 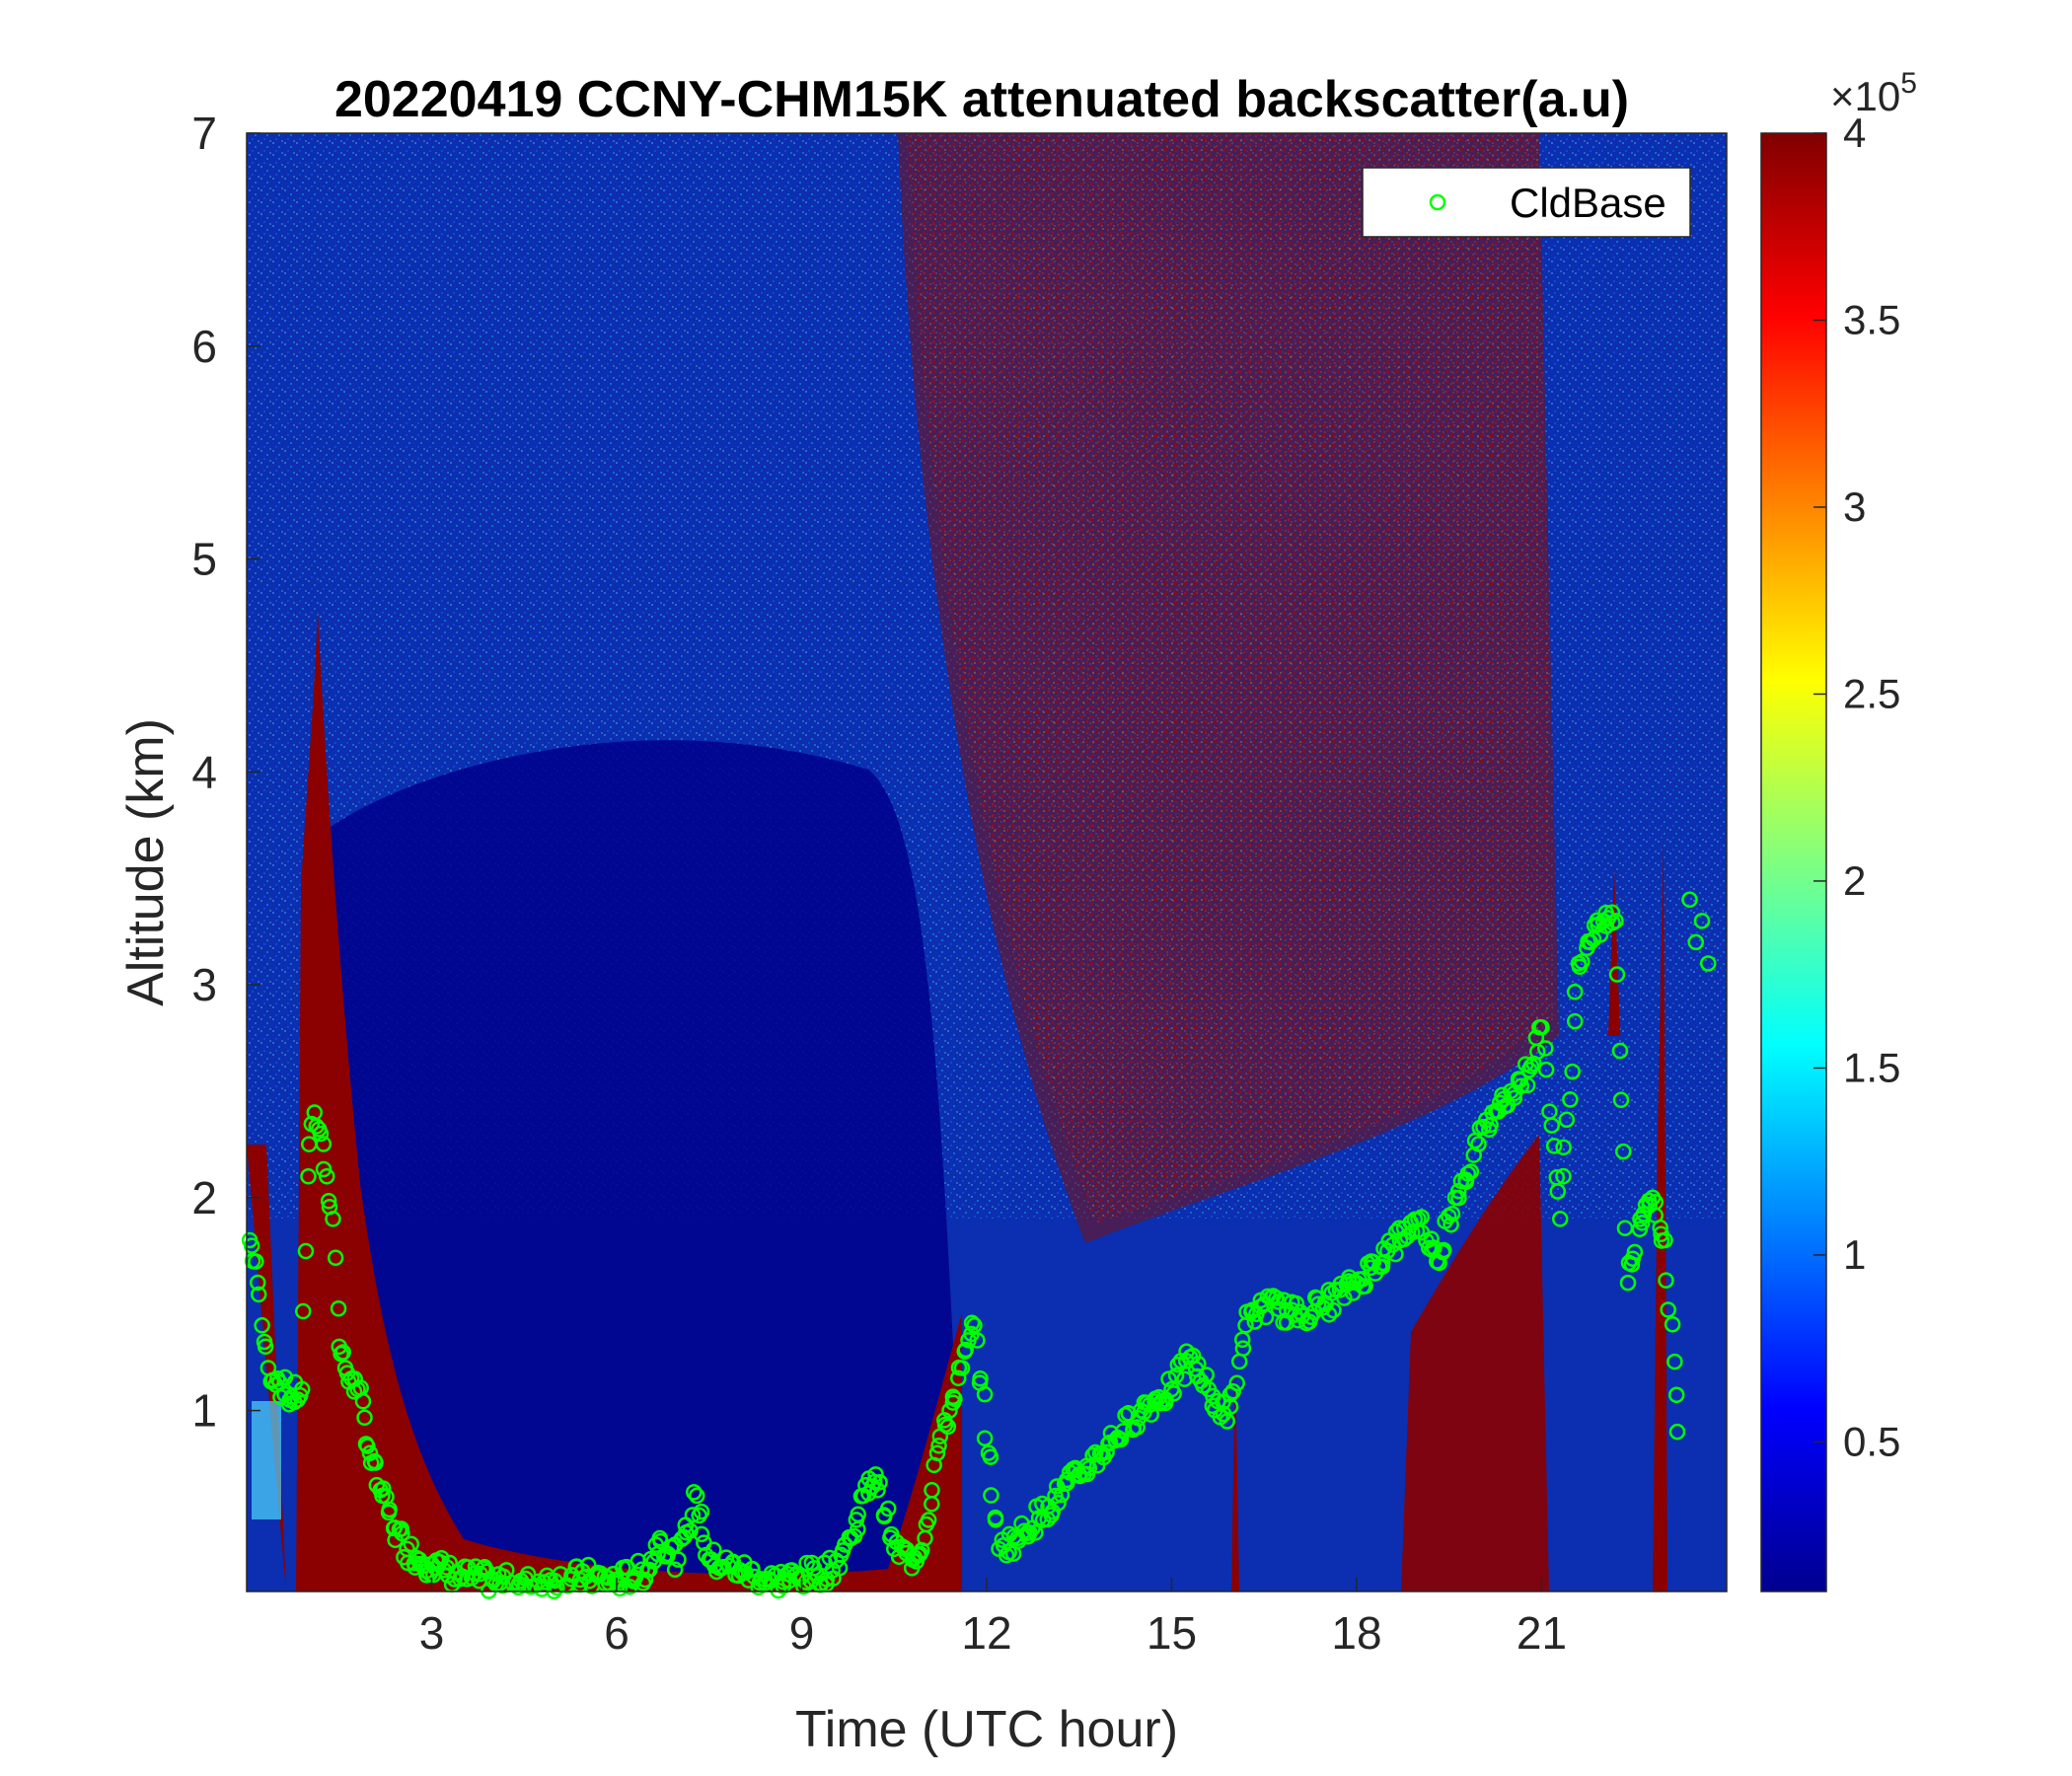 What do you see at coordinates (266, 1460) in the screenshot?
I see `heatmap-cyan-streak` at bounding box center [266, 1460].